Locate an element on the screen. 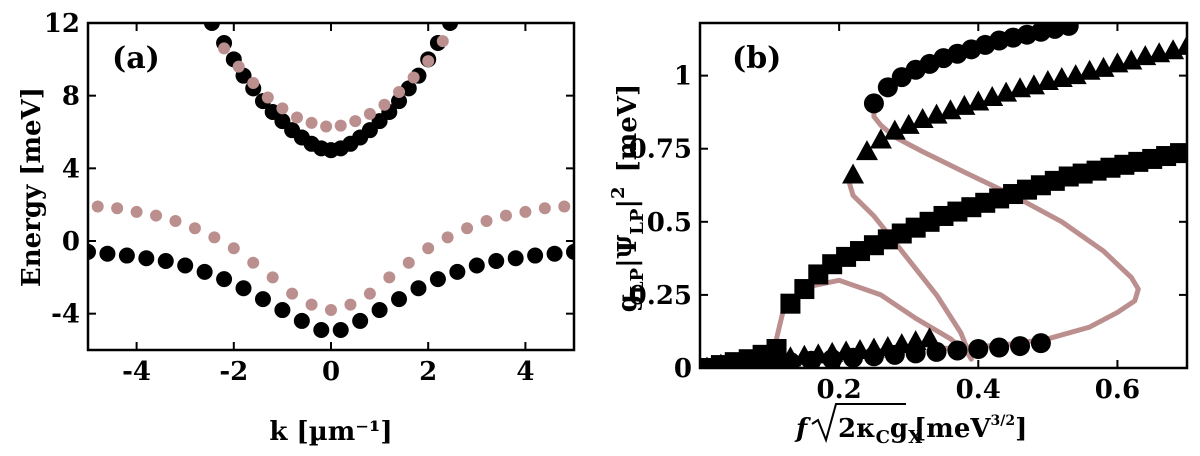 The width and height of the screenshot is (1200, 456). y-tick-label: 0 is located at coordinates (71, 242).